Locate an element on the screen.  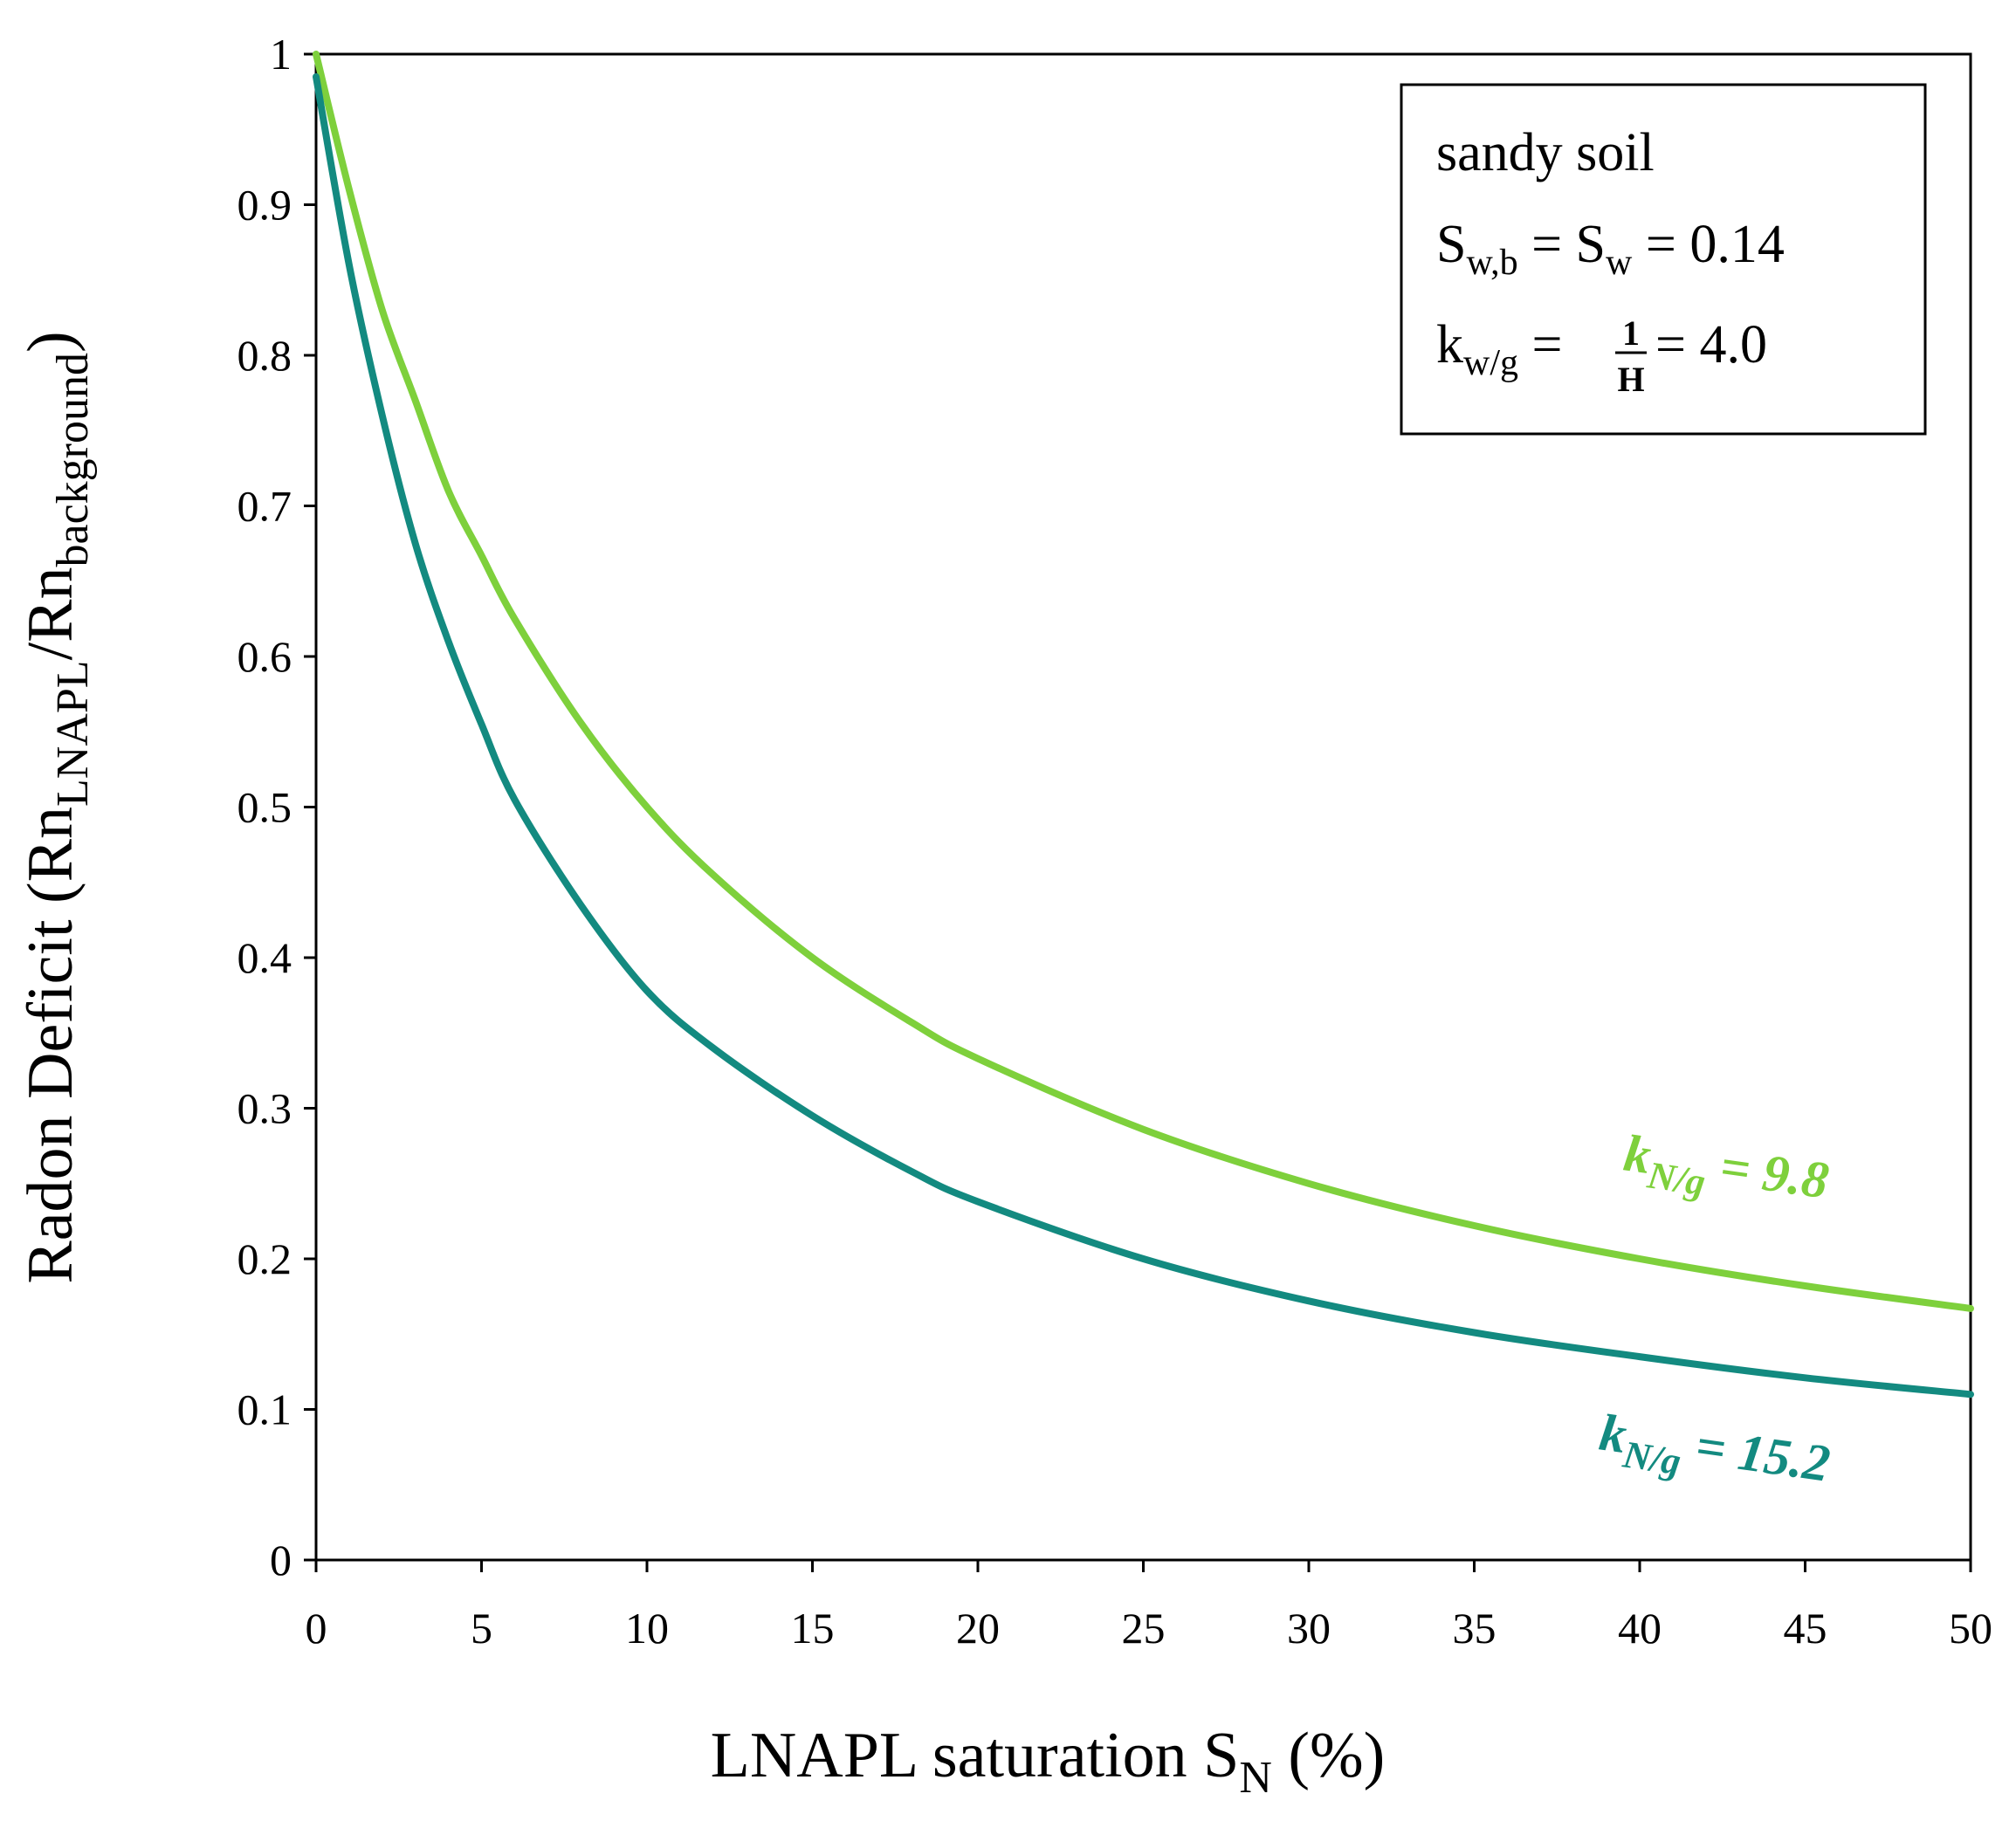
legend-partition-rhs: = 4.0 is located at coordinates (1711, 345).